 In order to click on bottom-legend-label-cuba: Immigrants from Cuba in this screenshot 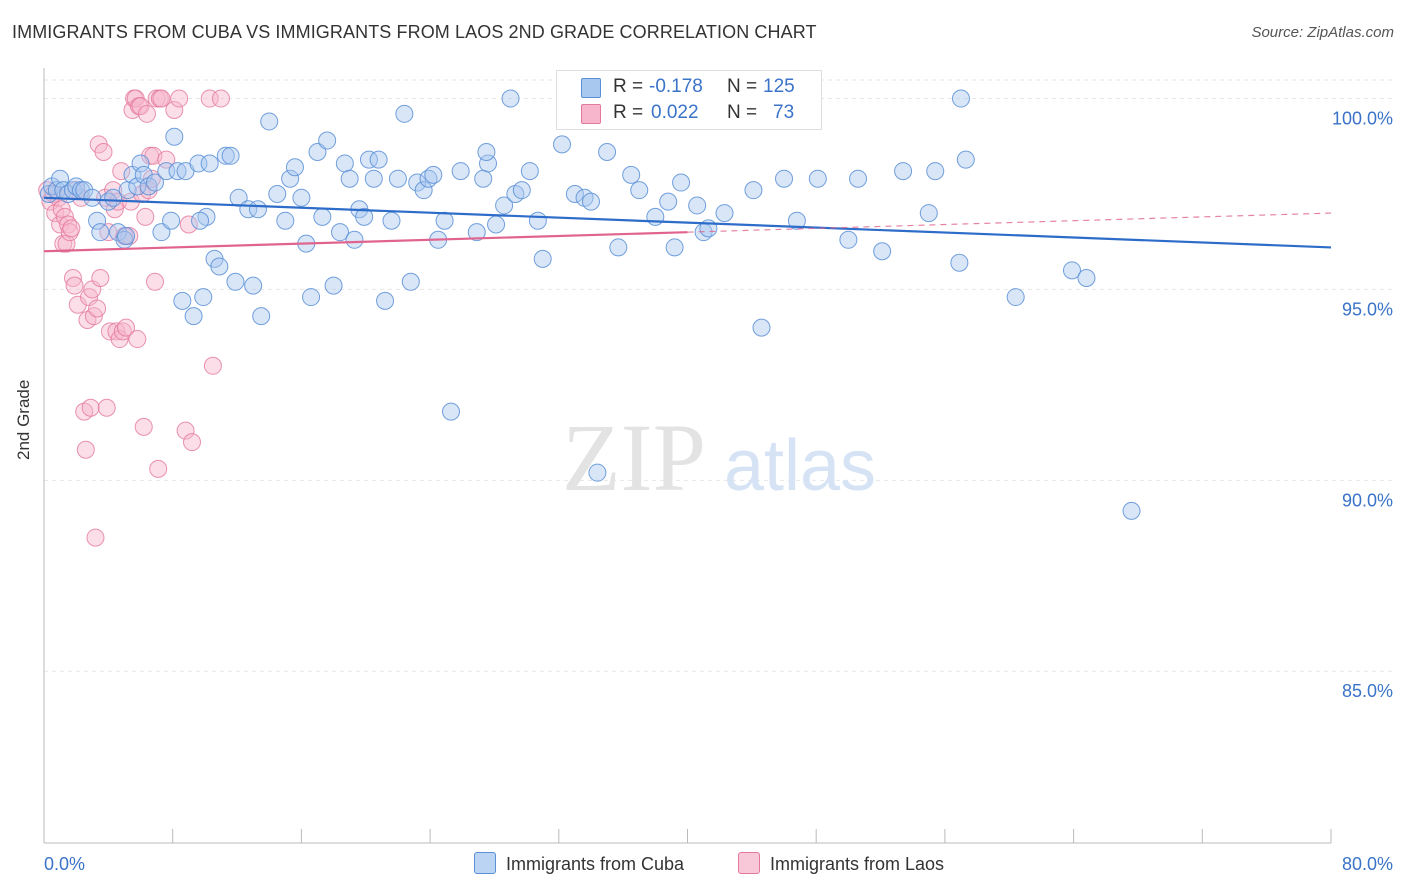, I will do `click(595, 864)`.